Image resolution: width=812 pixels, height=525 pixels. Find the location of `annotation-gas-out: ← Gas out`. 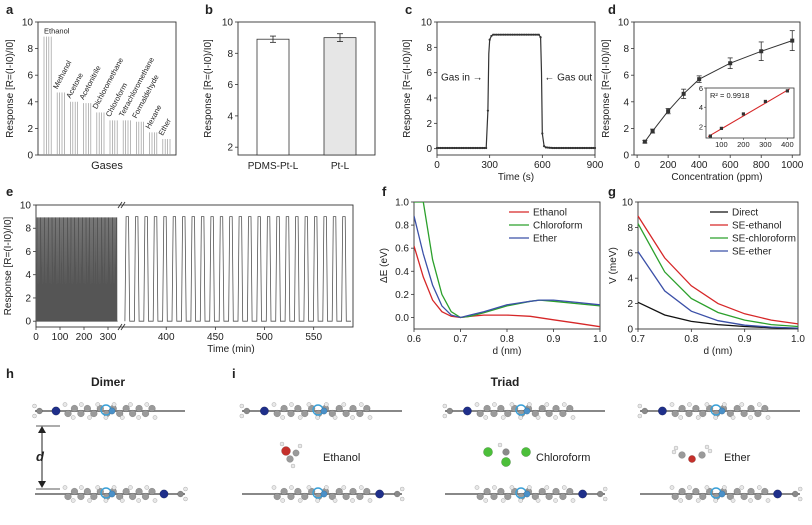

annotation-gas-out: ← Gas out is located at coordinates (568, 77).